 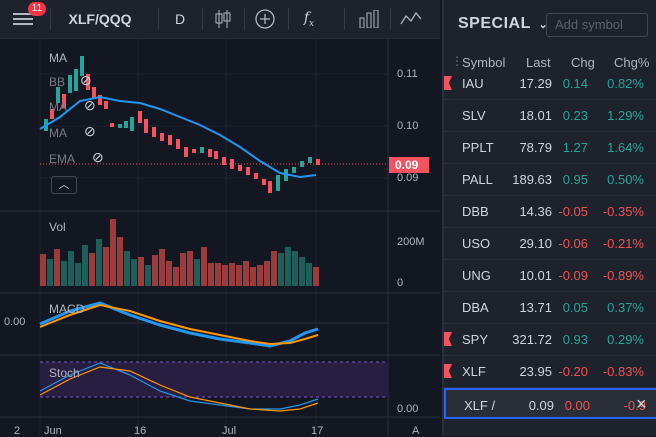 What do you see at coordinates (535, 243) in the screenshot?
I see `last-cell: 29.10` at bounding box center [535, 243].